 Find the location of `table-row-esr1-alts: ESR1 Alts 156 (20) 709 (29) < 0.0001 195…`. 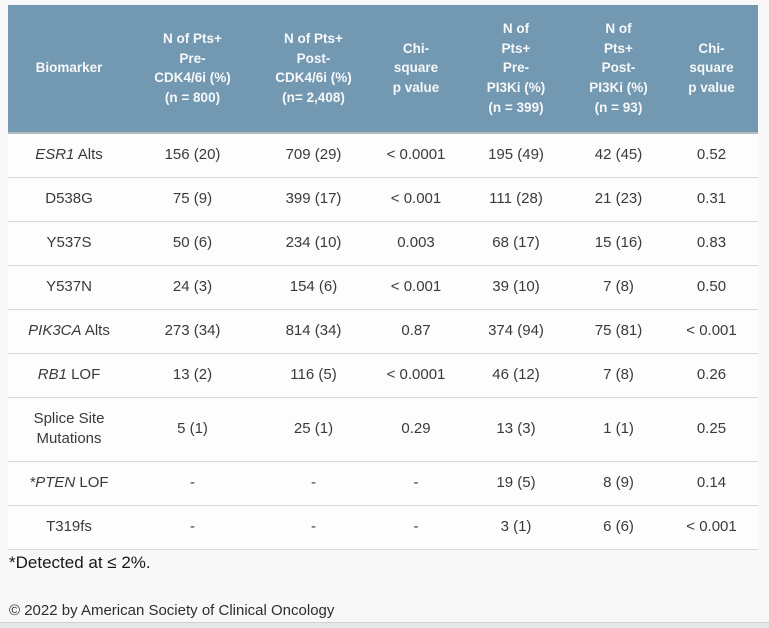

table-row-esr1-alts: ESR1 Alts 156 (20) 709 (29) < 0.0001 195… is located at coordinates (383, 155).